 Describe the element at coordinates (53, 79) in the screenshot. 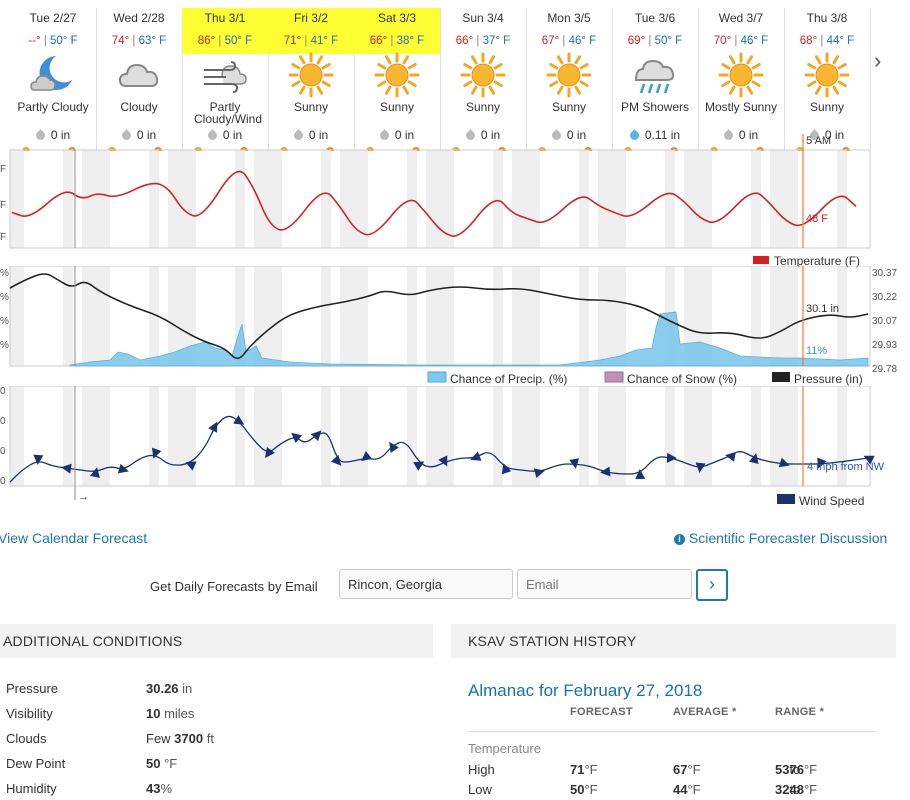

I see `day-column-1: Tue 2/27 --° | 50° F Partly Cloudy 0 in` at that location.